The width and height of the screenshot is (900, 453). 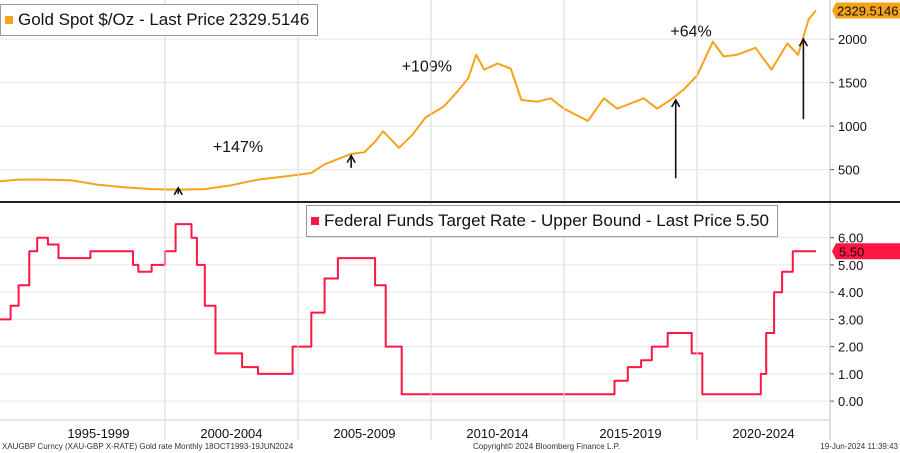 I want to click on x-period-label: 2015-2019, so click(x=630, y=433).